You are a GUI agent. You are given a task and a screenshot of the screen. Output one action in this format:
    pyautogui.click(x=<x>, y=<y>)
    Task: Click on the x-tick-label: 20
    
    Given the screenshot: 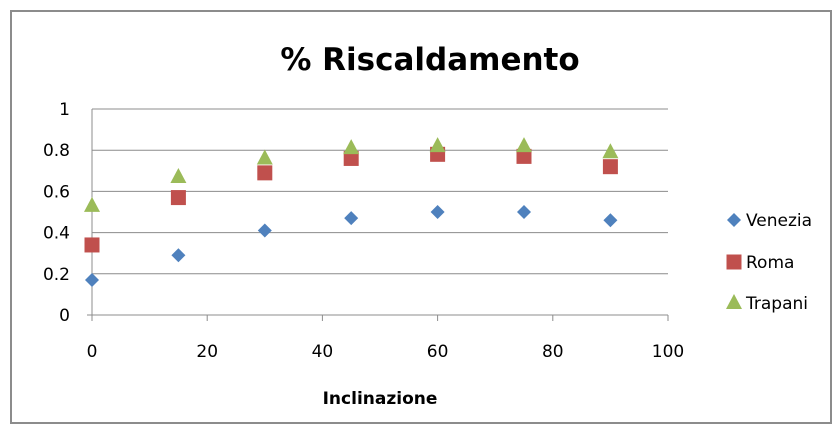 What is the action you would take?
    pyautogui.click(x=207, y=352)
    